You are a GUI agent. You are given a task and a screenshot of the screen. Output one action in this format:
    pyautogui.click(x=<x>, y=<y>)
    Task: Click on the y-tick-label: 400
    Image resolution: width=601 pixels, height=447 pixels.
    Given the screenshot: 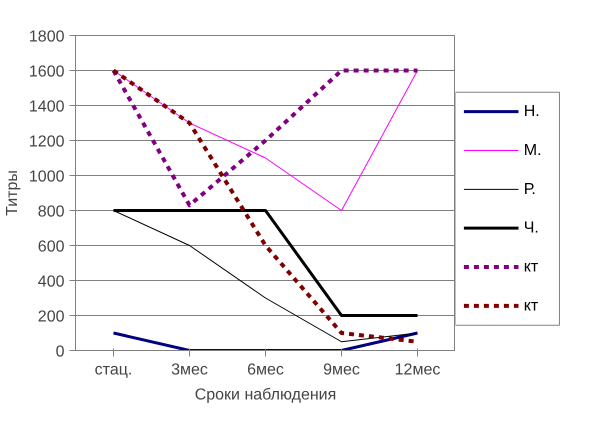 What is the action you would take?
    pyautogui.click(x=51, y=282)
    